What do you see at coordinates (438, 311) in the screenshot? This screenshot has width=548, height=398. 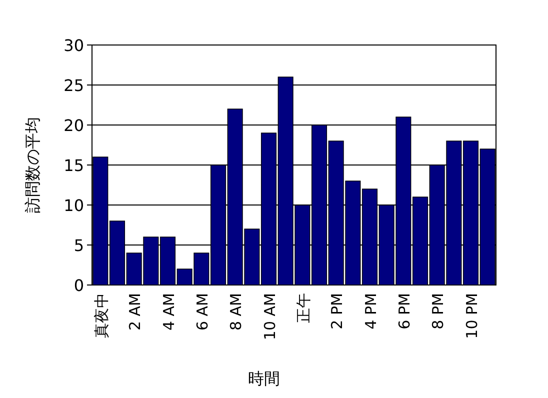 I see `x-tick-label: 8 PM` at bounding box center [438, 311].